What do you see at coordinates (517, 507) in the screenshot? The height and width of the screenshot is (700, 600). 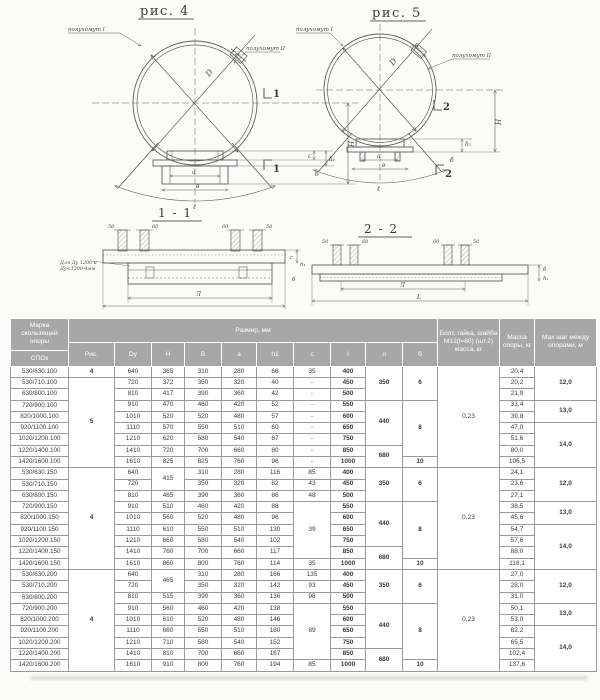 I see `value-cell: 38,5` at bounding box center [517, 507].